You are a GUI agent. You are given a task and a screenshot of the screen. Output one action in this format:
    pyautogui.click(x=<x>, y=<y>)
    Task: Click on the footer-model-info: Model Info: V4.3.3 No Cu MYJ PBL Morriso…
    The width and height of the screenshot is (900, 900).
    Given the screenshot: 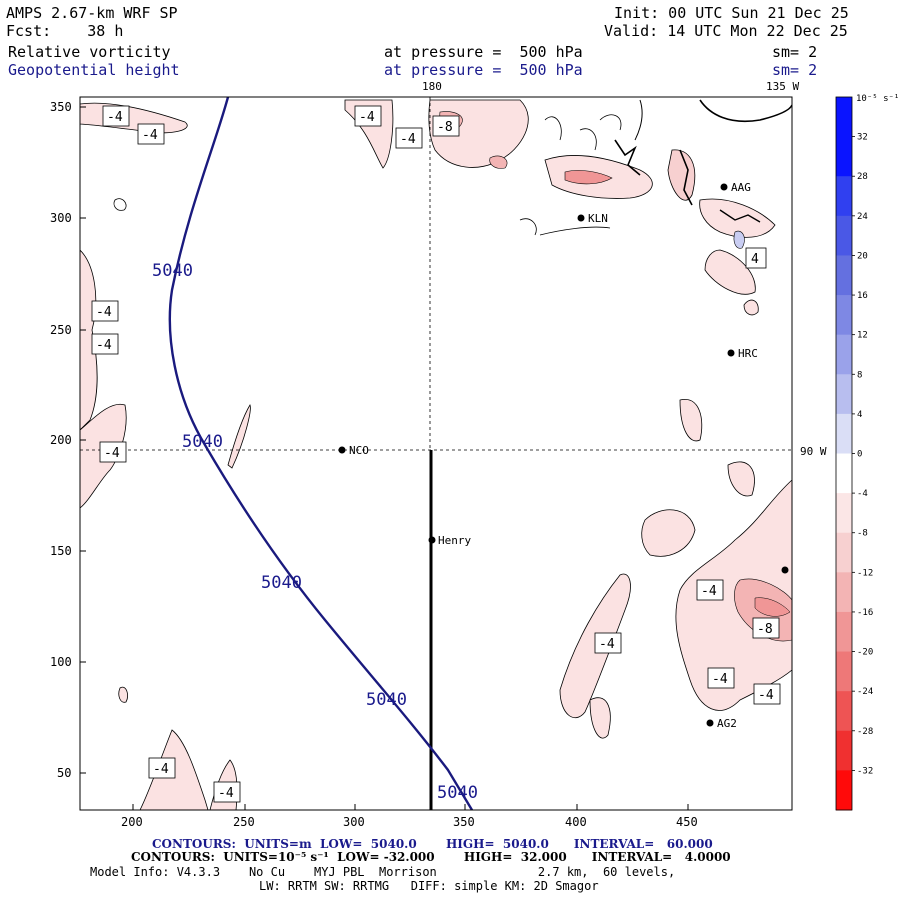 What is the action you would take?
    pyautogui.click(x=383, y=872)
    